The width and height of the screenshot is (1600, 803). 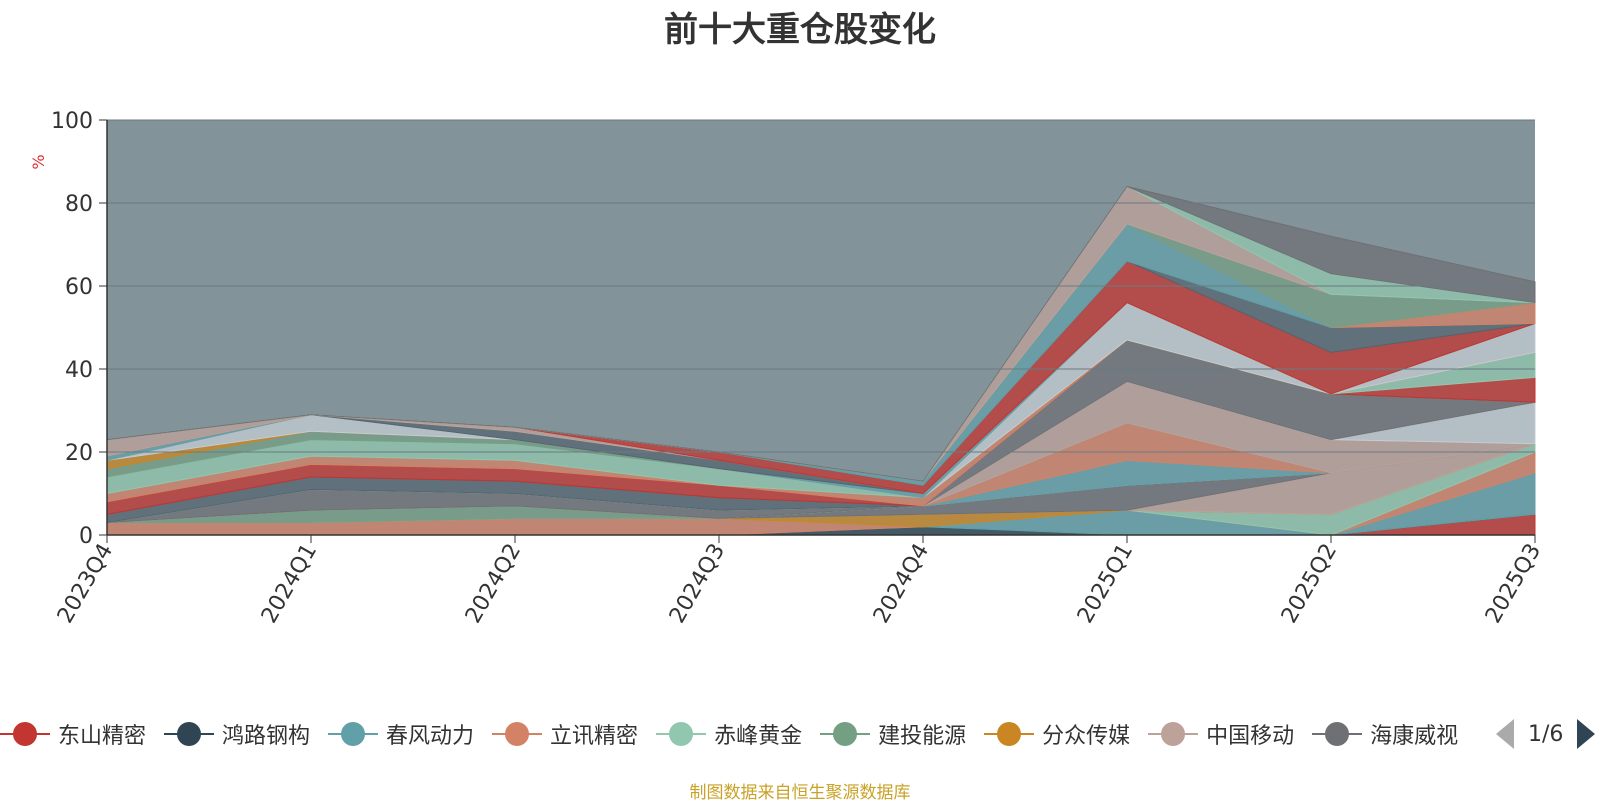 What do you see at coordinates (86, 536) in the screenshot?
I see `y-tick-label-0: 0` at bounding box center [86, 536].